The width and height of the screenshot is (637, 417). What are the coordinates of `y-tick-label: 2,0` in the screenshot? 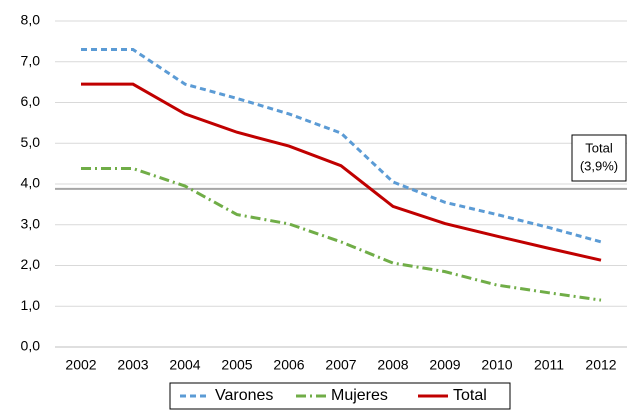 It's located at (31, 264).